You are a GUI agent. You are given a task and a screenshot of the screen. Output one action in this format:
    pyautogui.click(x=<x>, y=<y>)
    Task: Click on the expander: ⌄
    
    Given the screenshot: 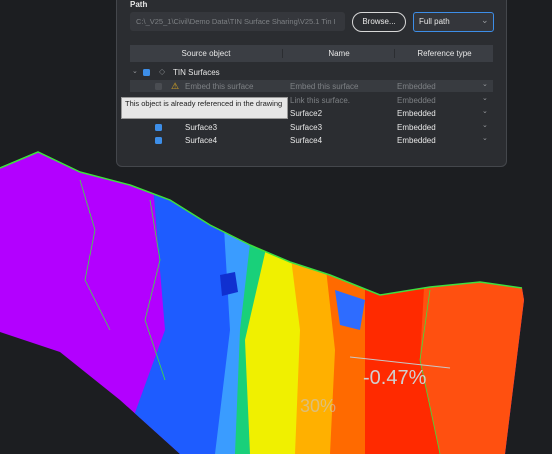 What is the action you would take?
    pyautogui.click(x=135, y=71)
    